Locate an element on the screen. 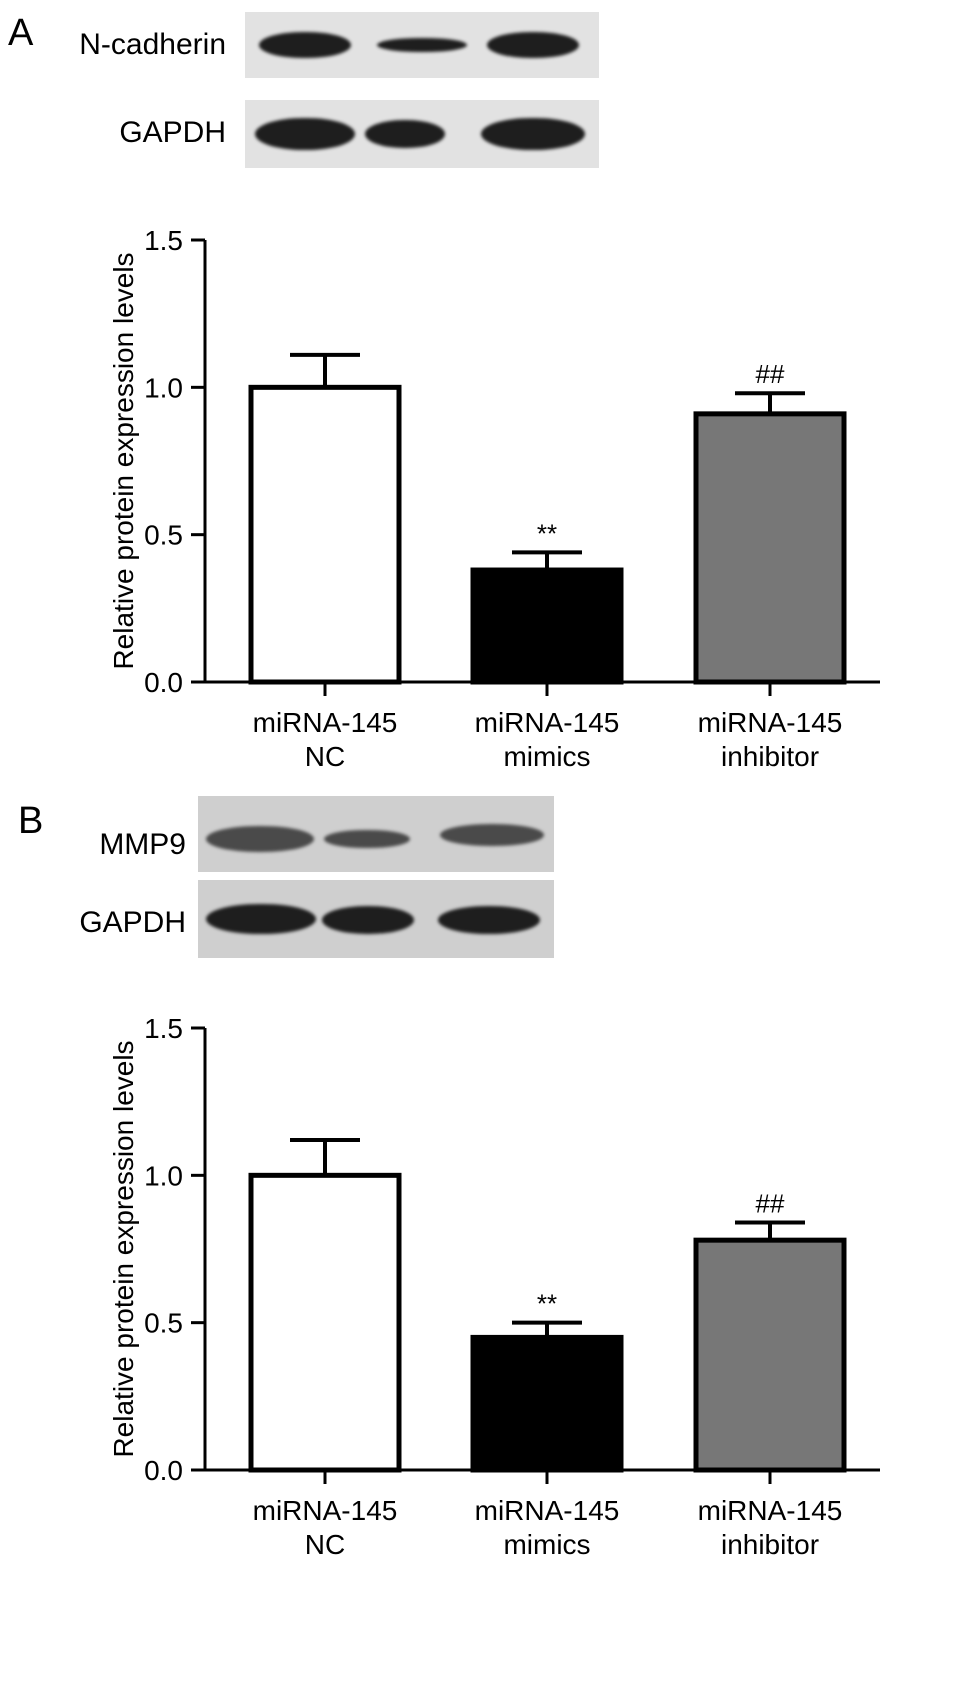 The image size is (969, 1702). blot-label-mmp9: MMP9 is located at coordinates (142, 844).